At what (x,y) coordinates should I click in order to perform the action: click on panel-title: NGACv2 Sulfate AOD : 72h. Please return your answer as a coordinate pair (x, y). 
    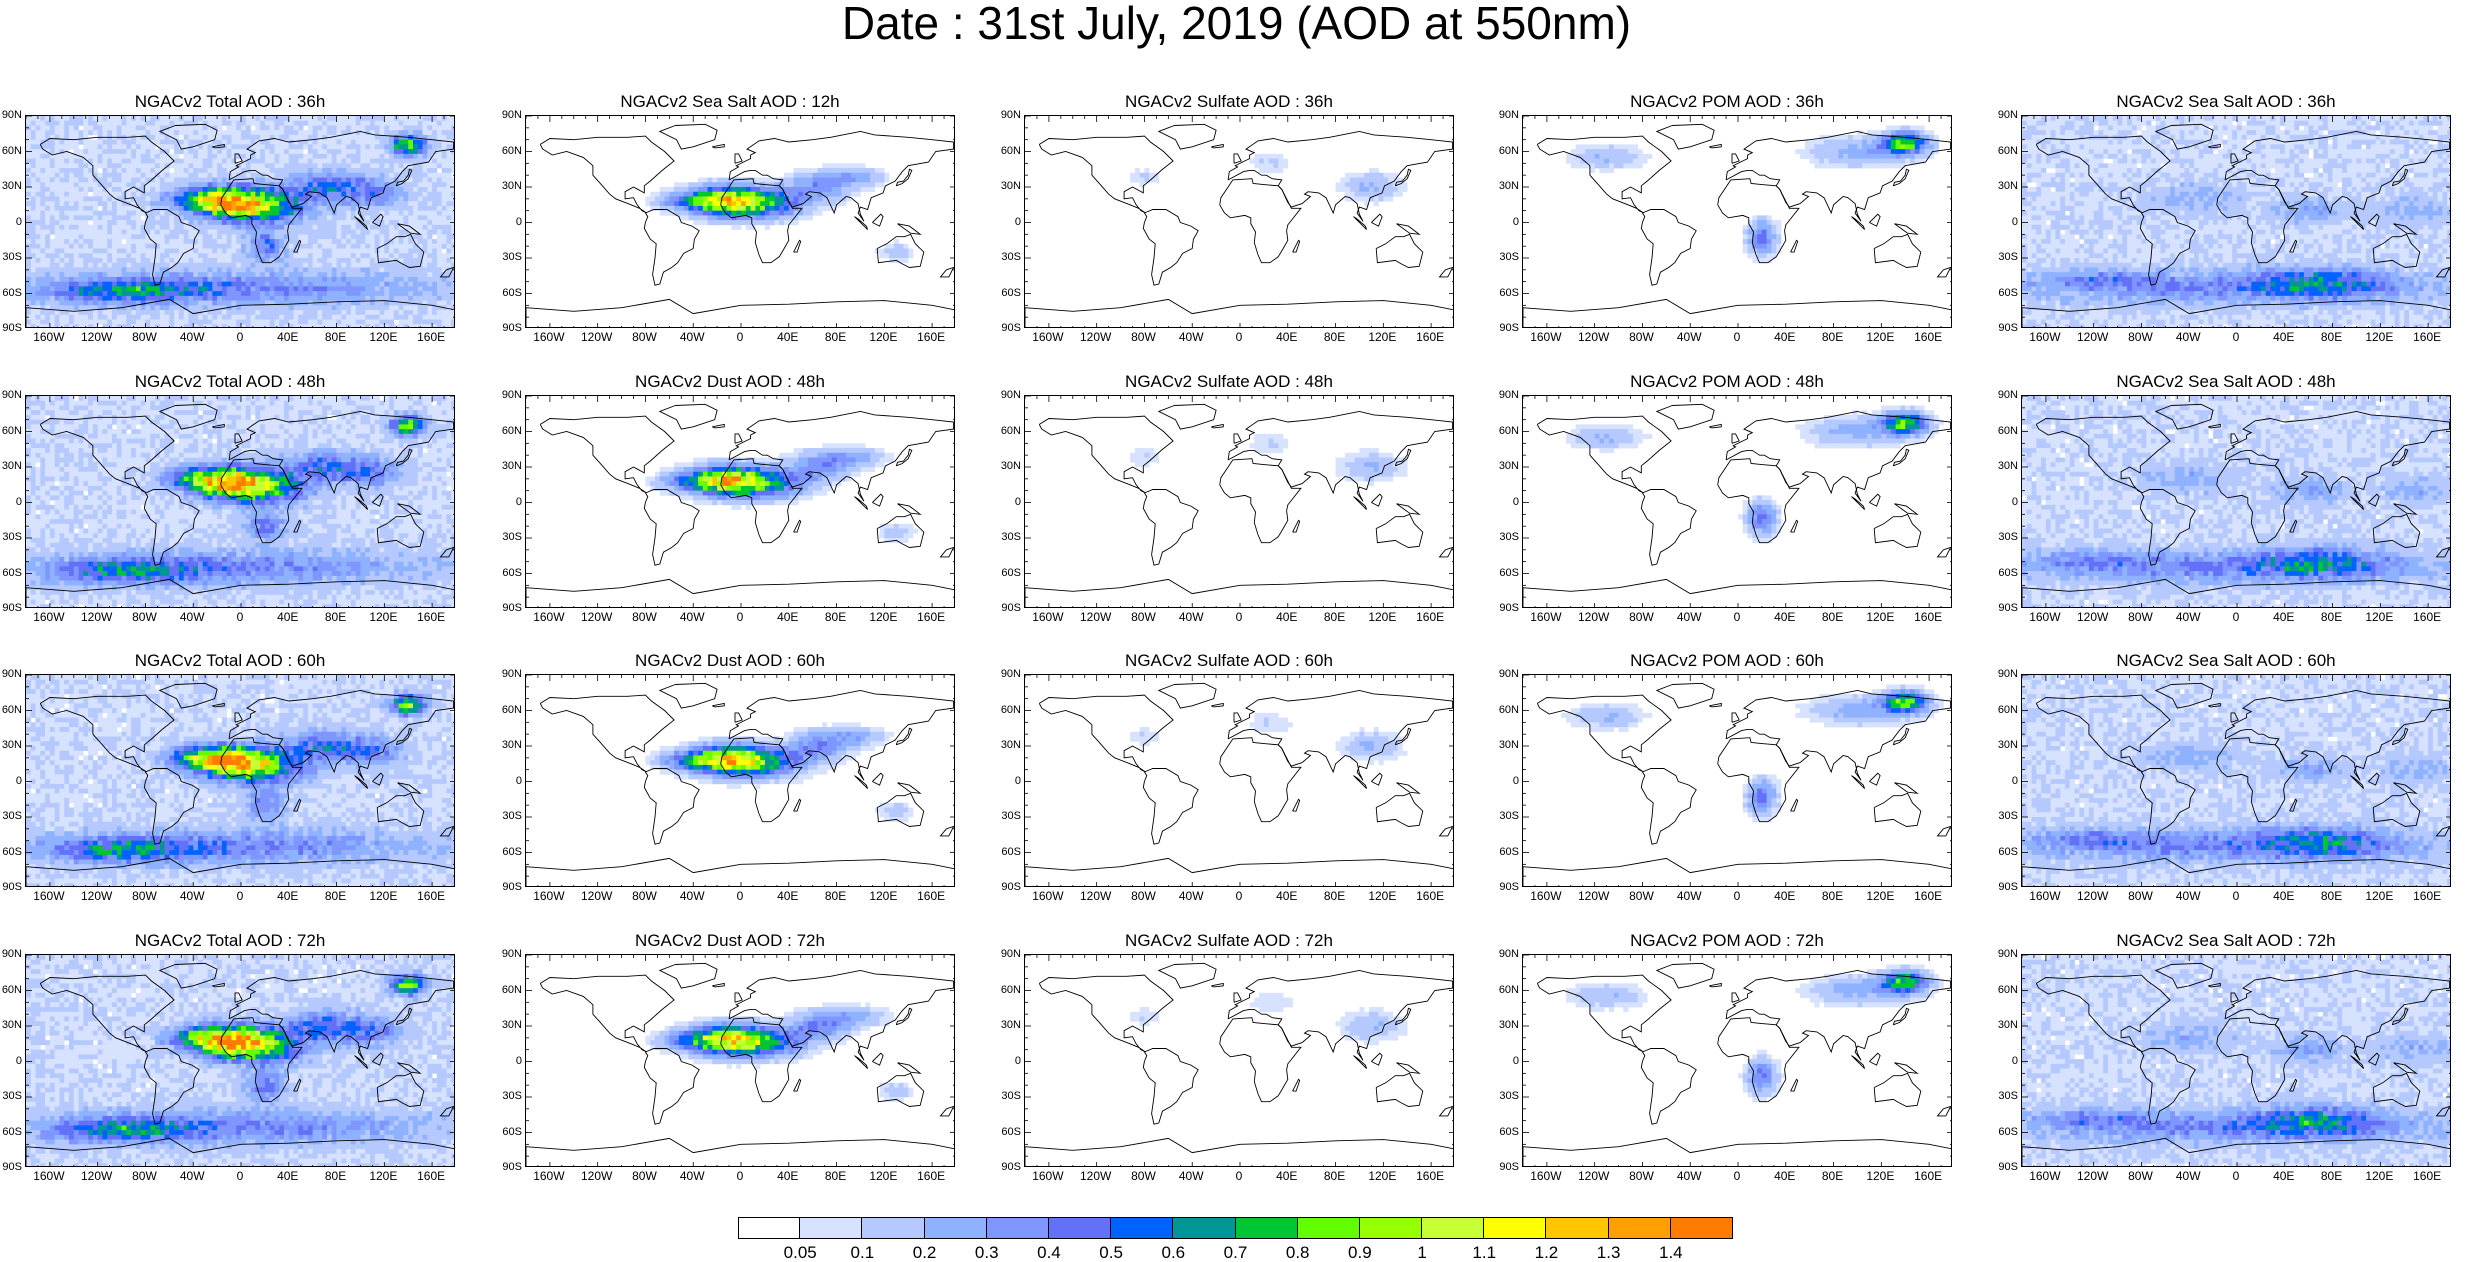
    Looking at the image, I should click on (1229, 941).